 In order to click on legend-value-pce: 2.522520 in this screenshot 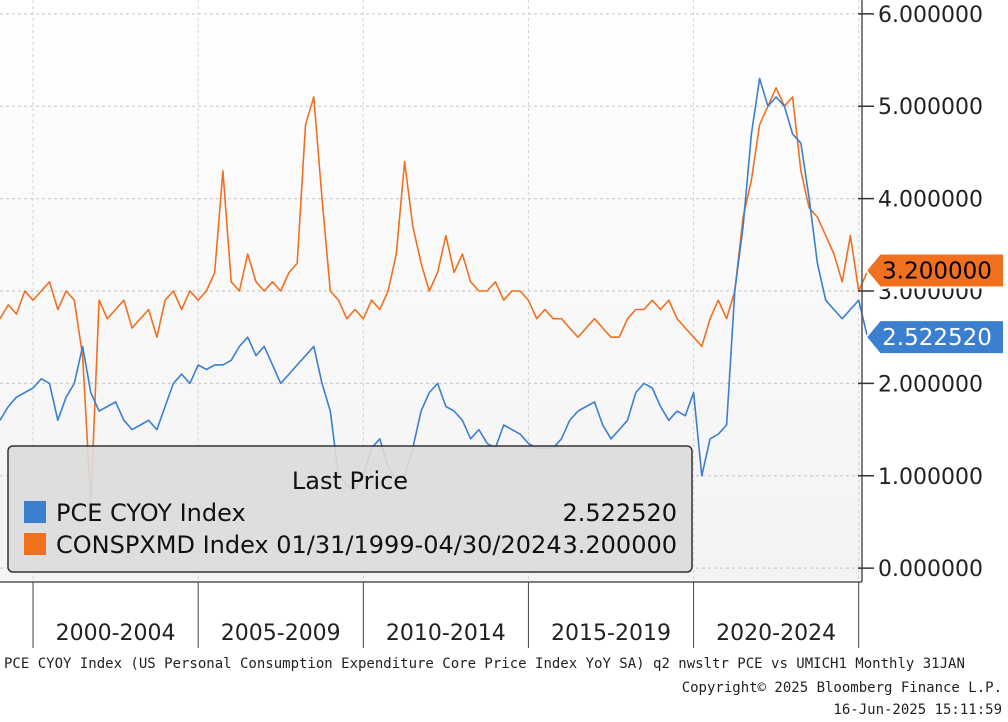, I will do `click(619, 513)`.